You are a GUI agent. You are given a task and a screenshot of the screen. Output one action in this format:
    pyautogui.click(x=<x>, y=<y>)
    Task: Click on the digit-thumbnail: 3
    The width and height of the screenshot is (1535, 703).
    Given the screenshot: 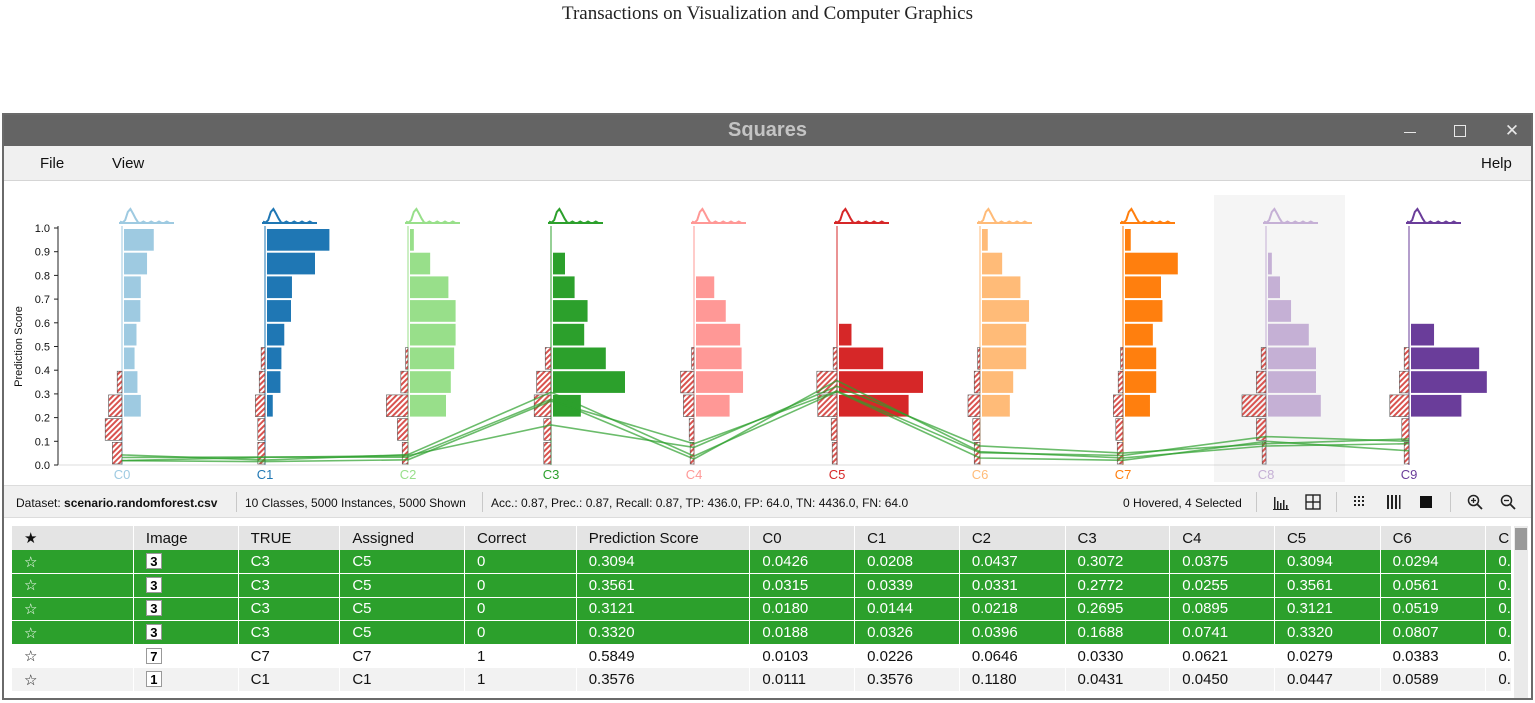 What is the action you would take?
    pyautogui.click(x=186, y=585)
    